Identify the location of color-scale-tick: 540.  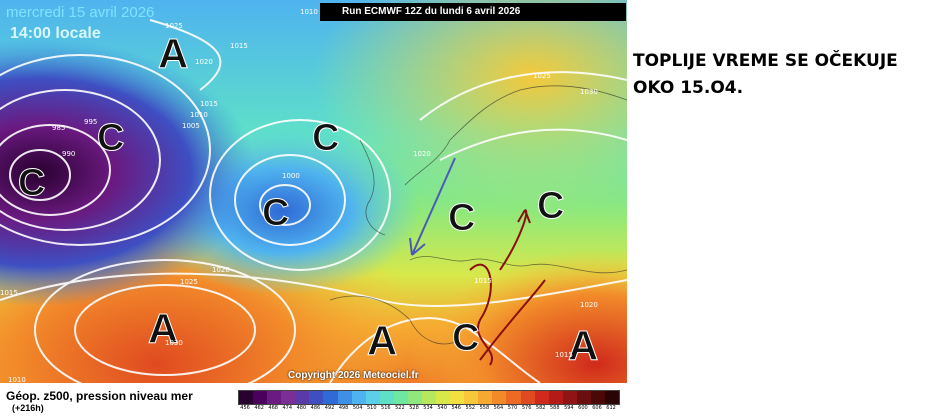
(442, 408).